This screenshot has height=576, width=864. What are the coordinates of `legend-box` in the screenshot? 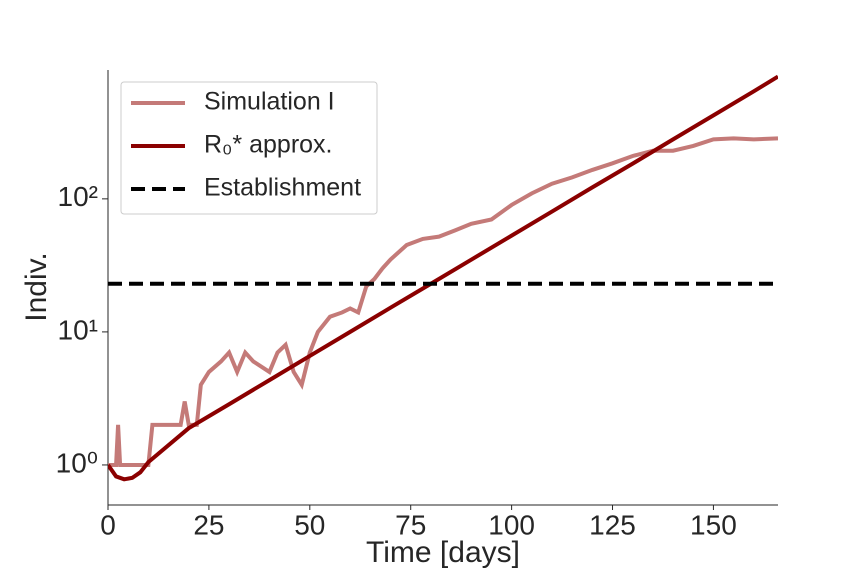 It's located at (249, 148).